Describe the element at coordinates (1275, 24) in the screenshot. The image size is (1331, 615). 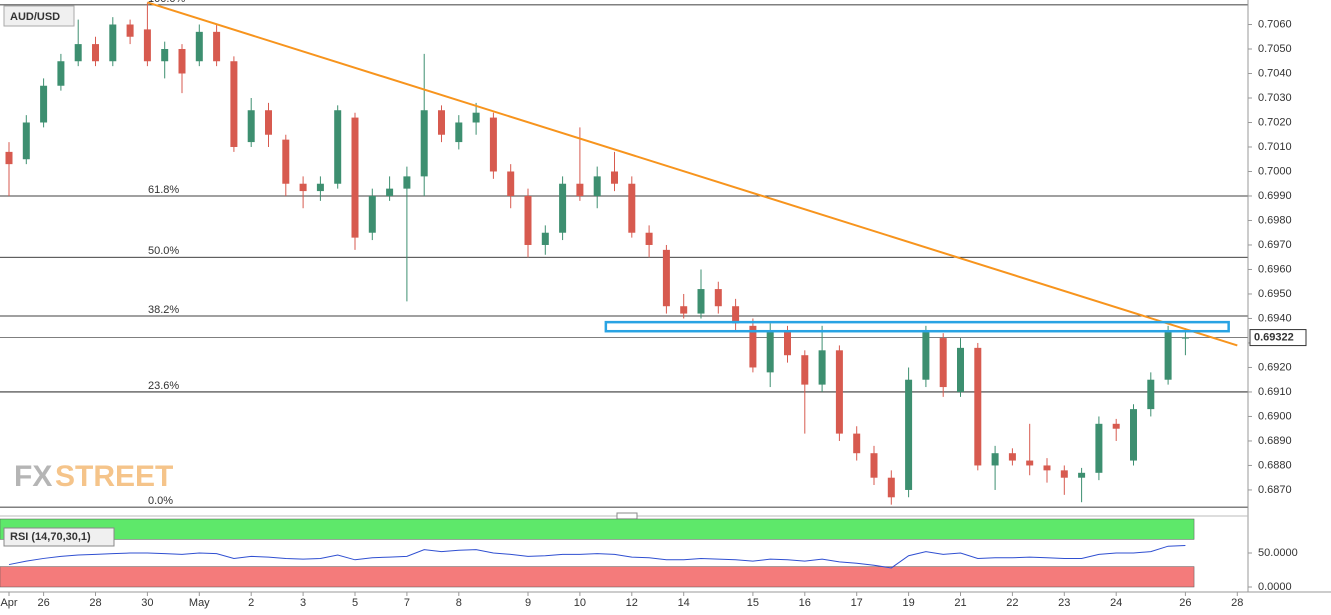
I see `y-tick-label: 0.7060` at that location.